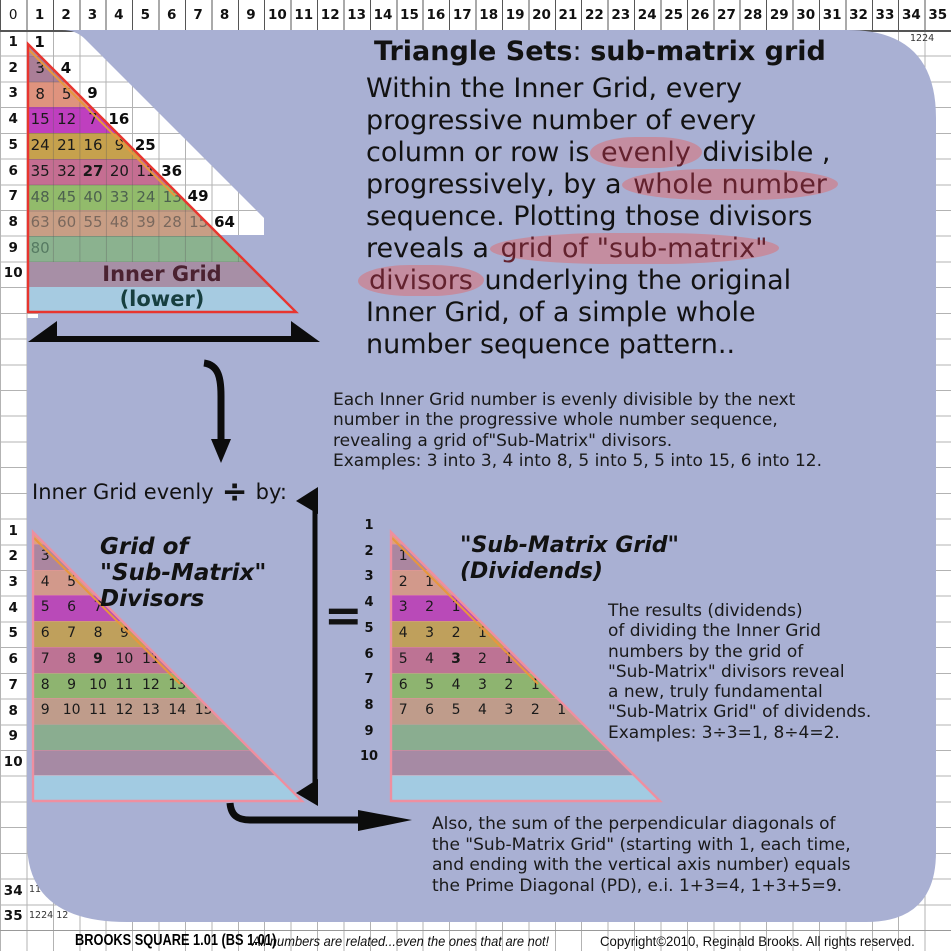 The width and height of the screenshot is (951, 951). Describe the element at coordinates (13, 530) in the screenshot. I see `row-header-20: 1` at that location.